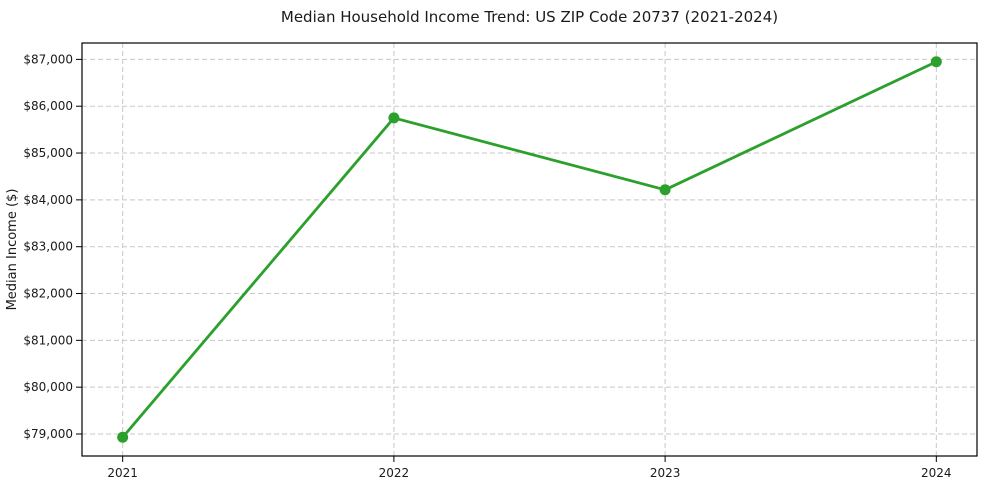  What do you see at coordinates (394, 473) in the screenshot?
I see `x-tick-label: 2022` at bounding box center [394, 473].